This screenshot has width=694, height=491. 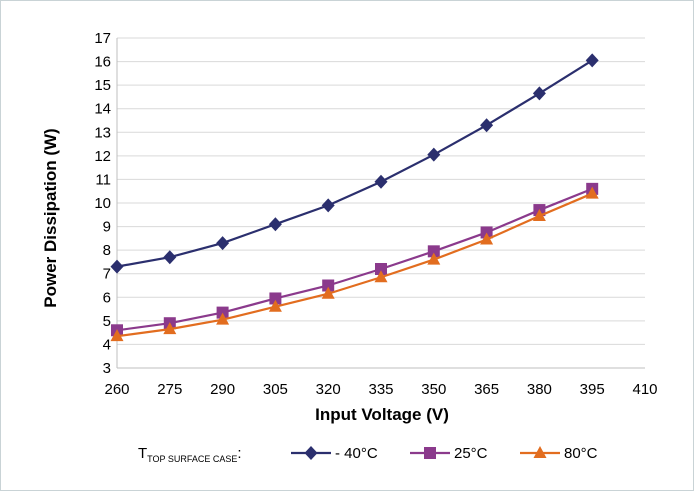 What do you see at coordinates (103, 179) in the screenshot?
I see `y-tick-label: 11` at bounding box center [103, 179].